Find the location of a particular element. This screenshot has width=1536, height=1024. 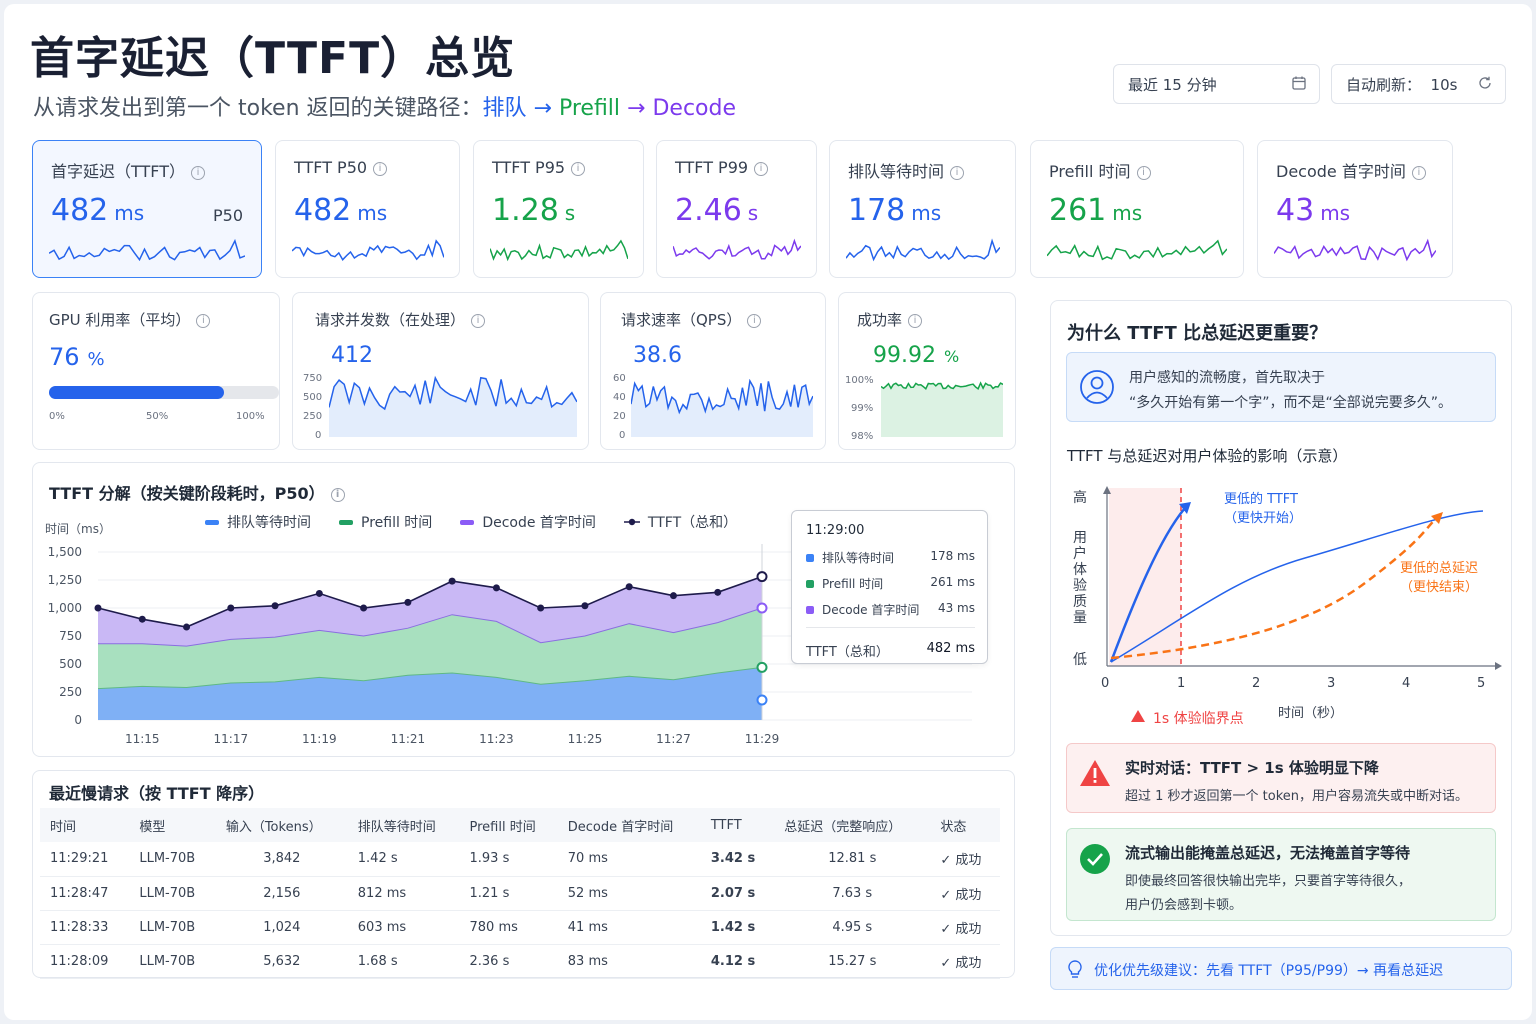

alert-text: 超过 1 秒才返回第一个 token，用户容易流失或中断对话。 is located at coordinates (1297, 796).